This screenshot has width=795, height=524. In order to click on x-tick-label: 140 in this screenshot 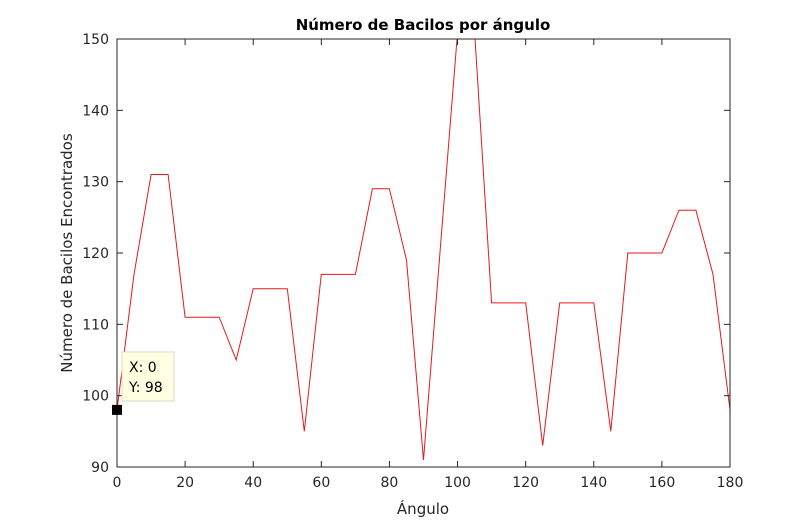, I will do `click(593, 483)`.